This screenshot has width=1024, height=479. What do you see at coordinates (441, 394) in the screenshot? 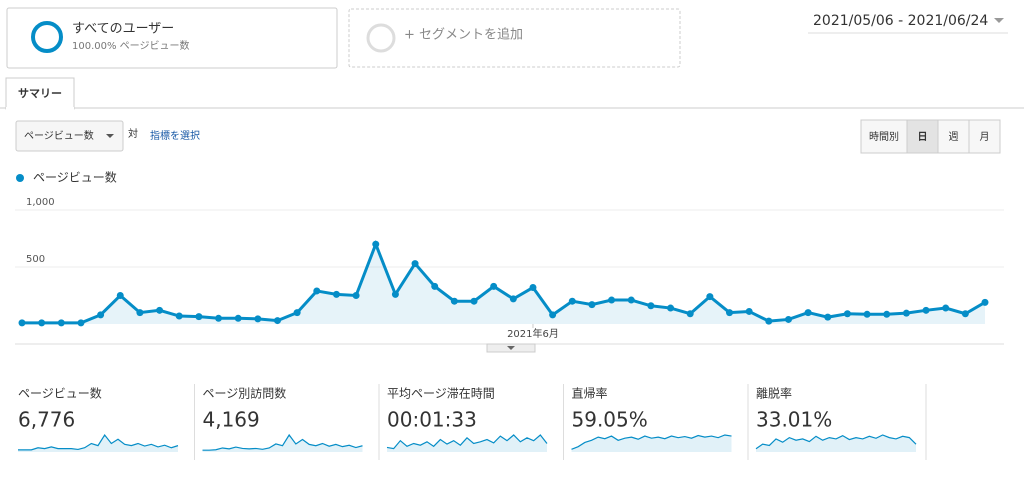
I see `metric-label: 平均ページ滞在時間` at bounding box center [441, 394].